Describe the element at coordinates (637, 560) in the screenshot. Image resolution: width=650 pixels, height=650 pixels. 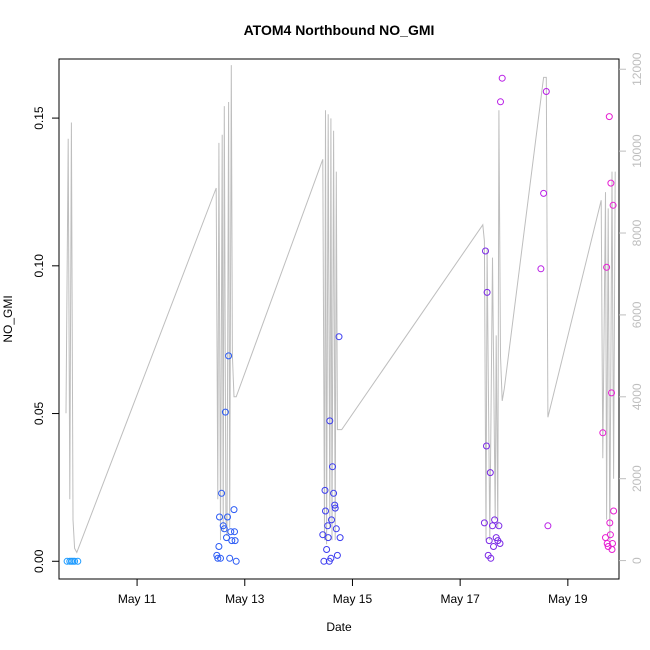
I see `y2-tick-label: 0` at that location.